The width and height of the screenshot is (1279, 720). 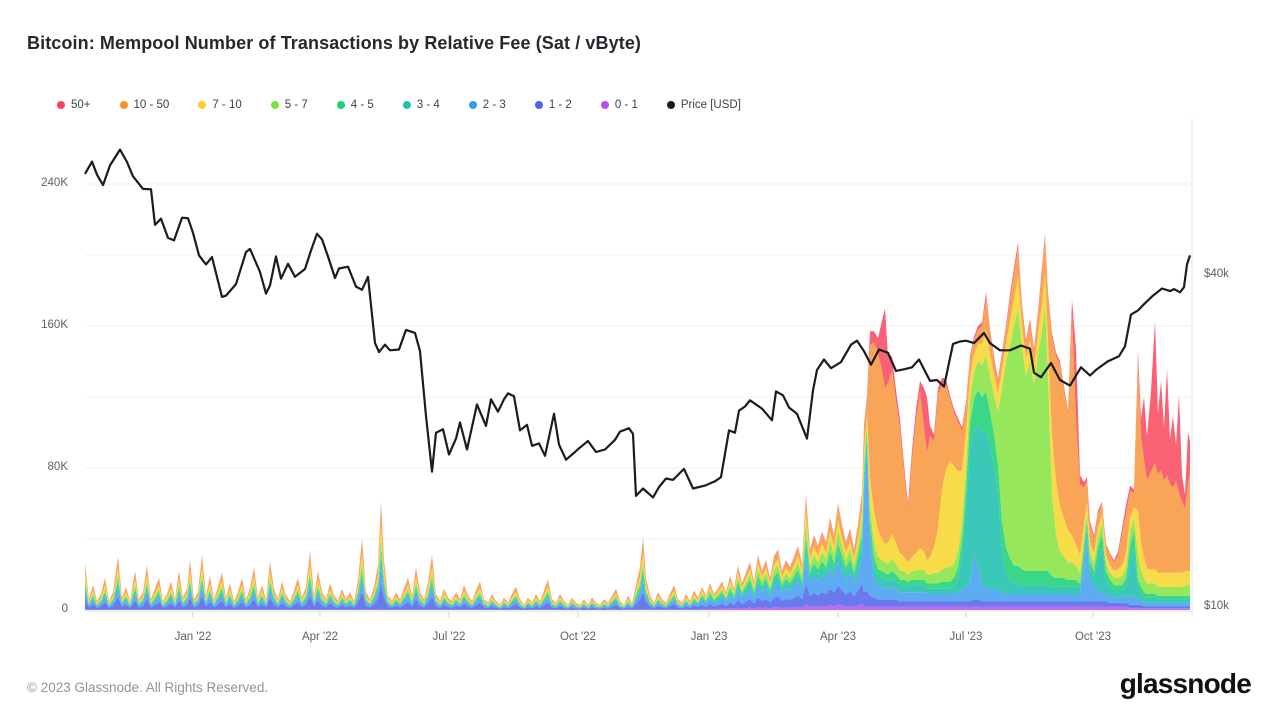 What do you see at coordinates (626, 105) in the screenshot?
I see `legend-item-label: 0 - 1` at bounding box center [626, 105].